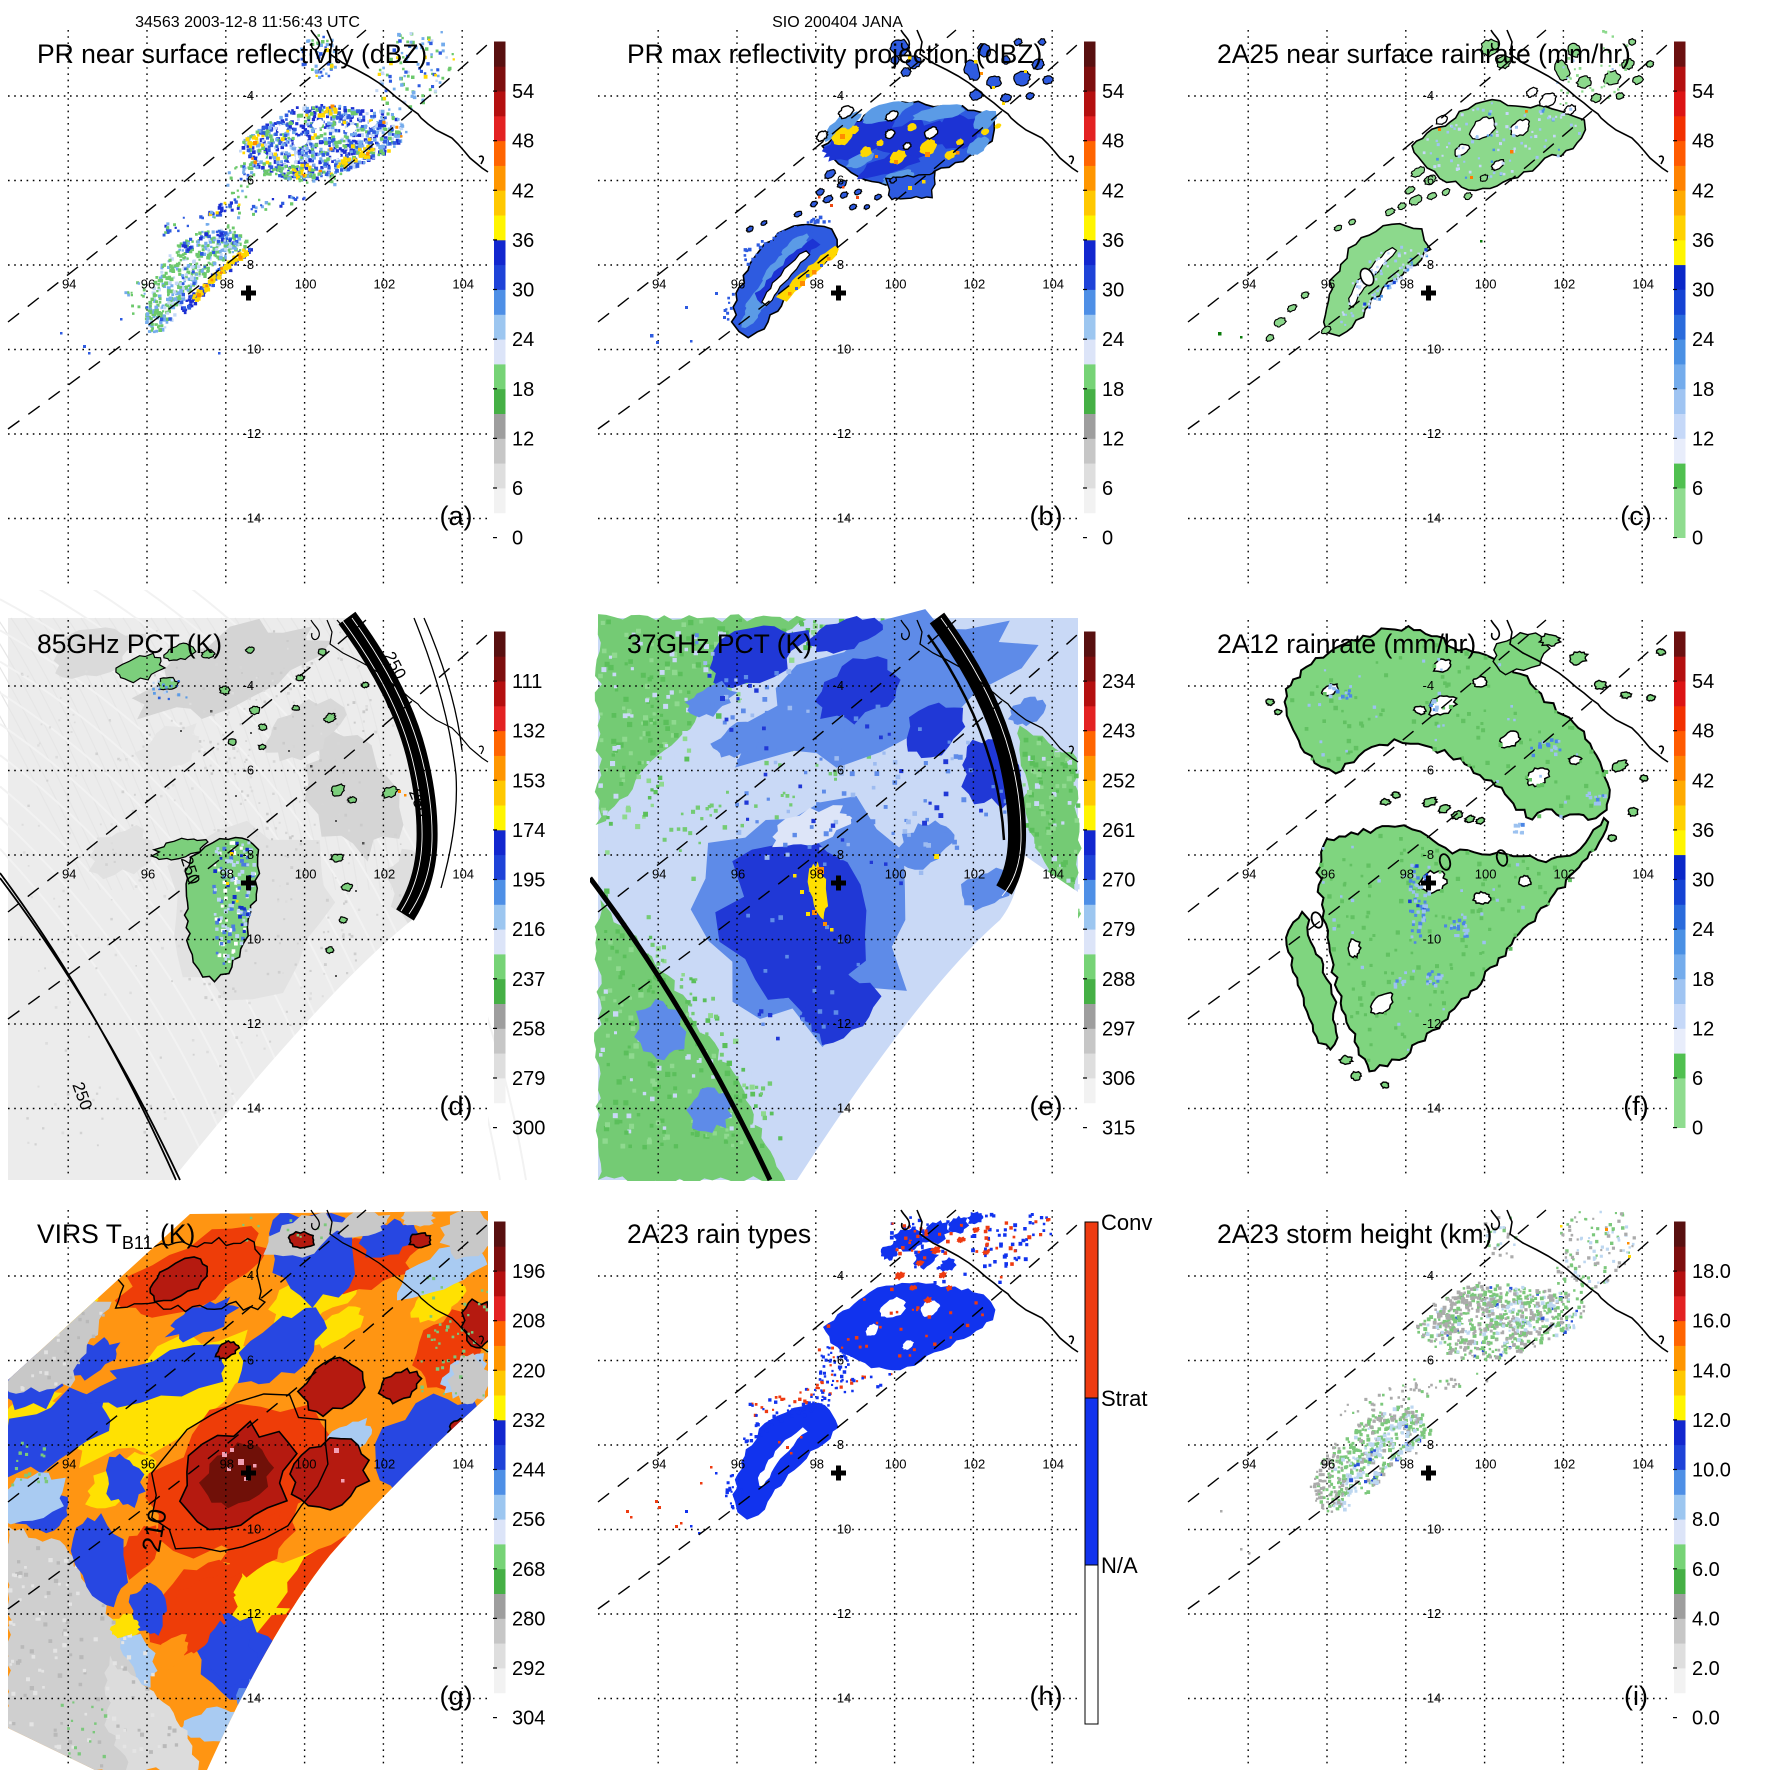 The image size is (1771, 1771). I want to click on svg-text: 270, so click(1118, 881).